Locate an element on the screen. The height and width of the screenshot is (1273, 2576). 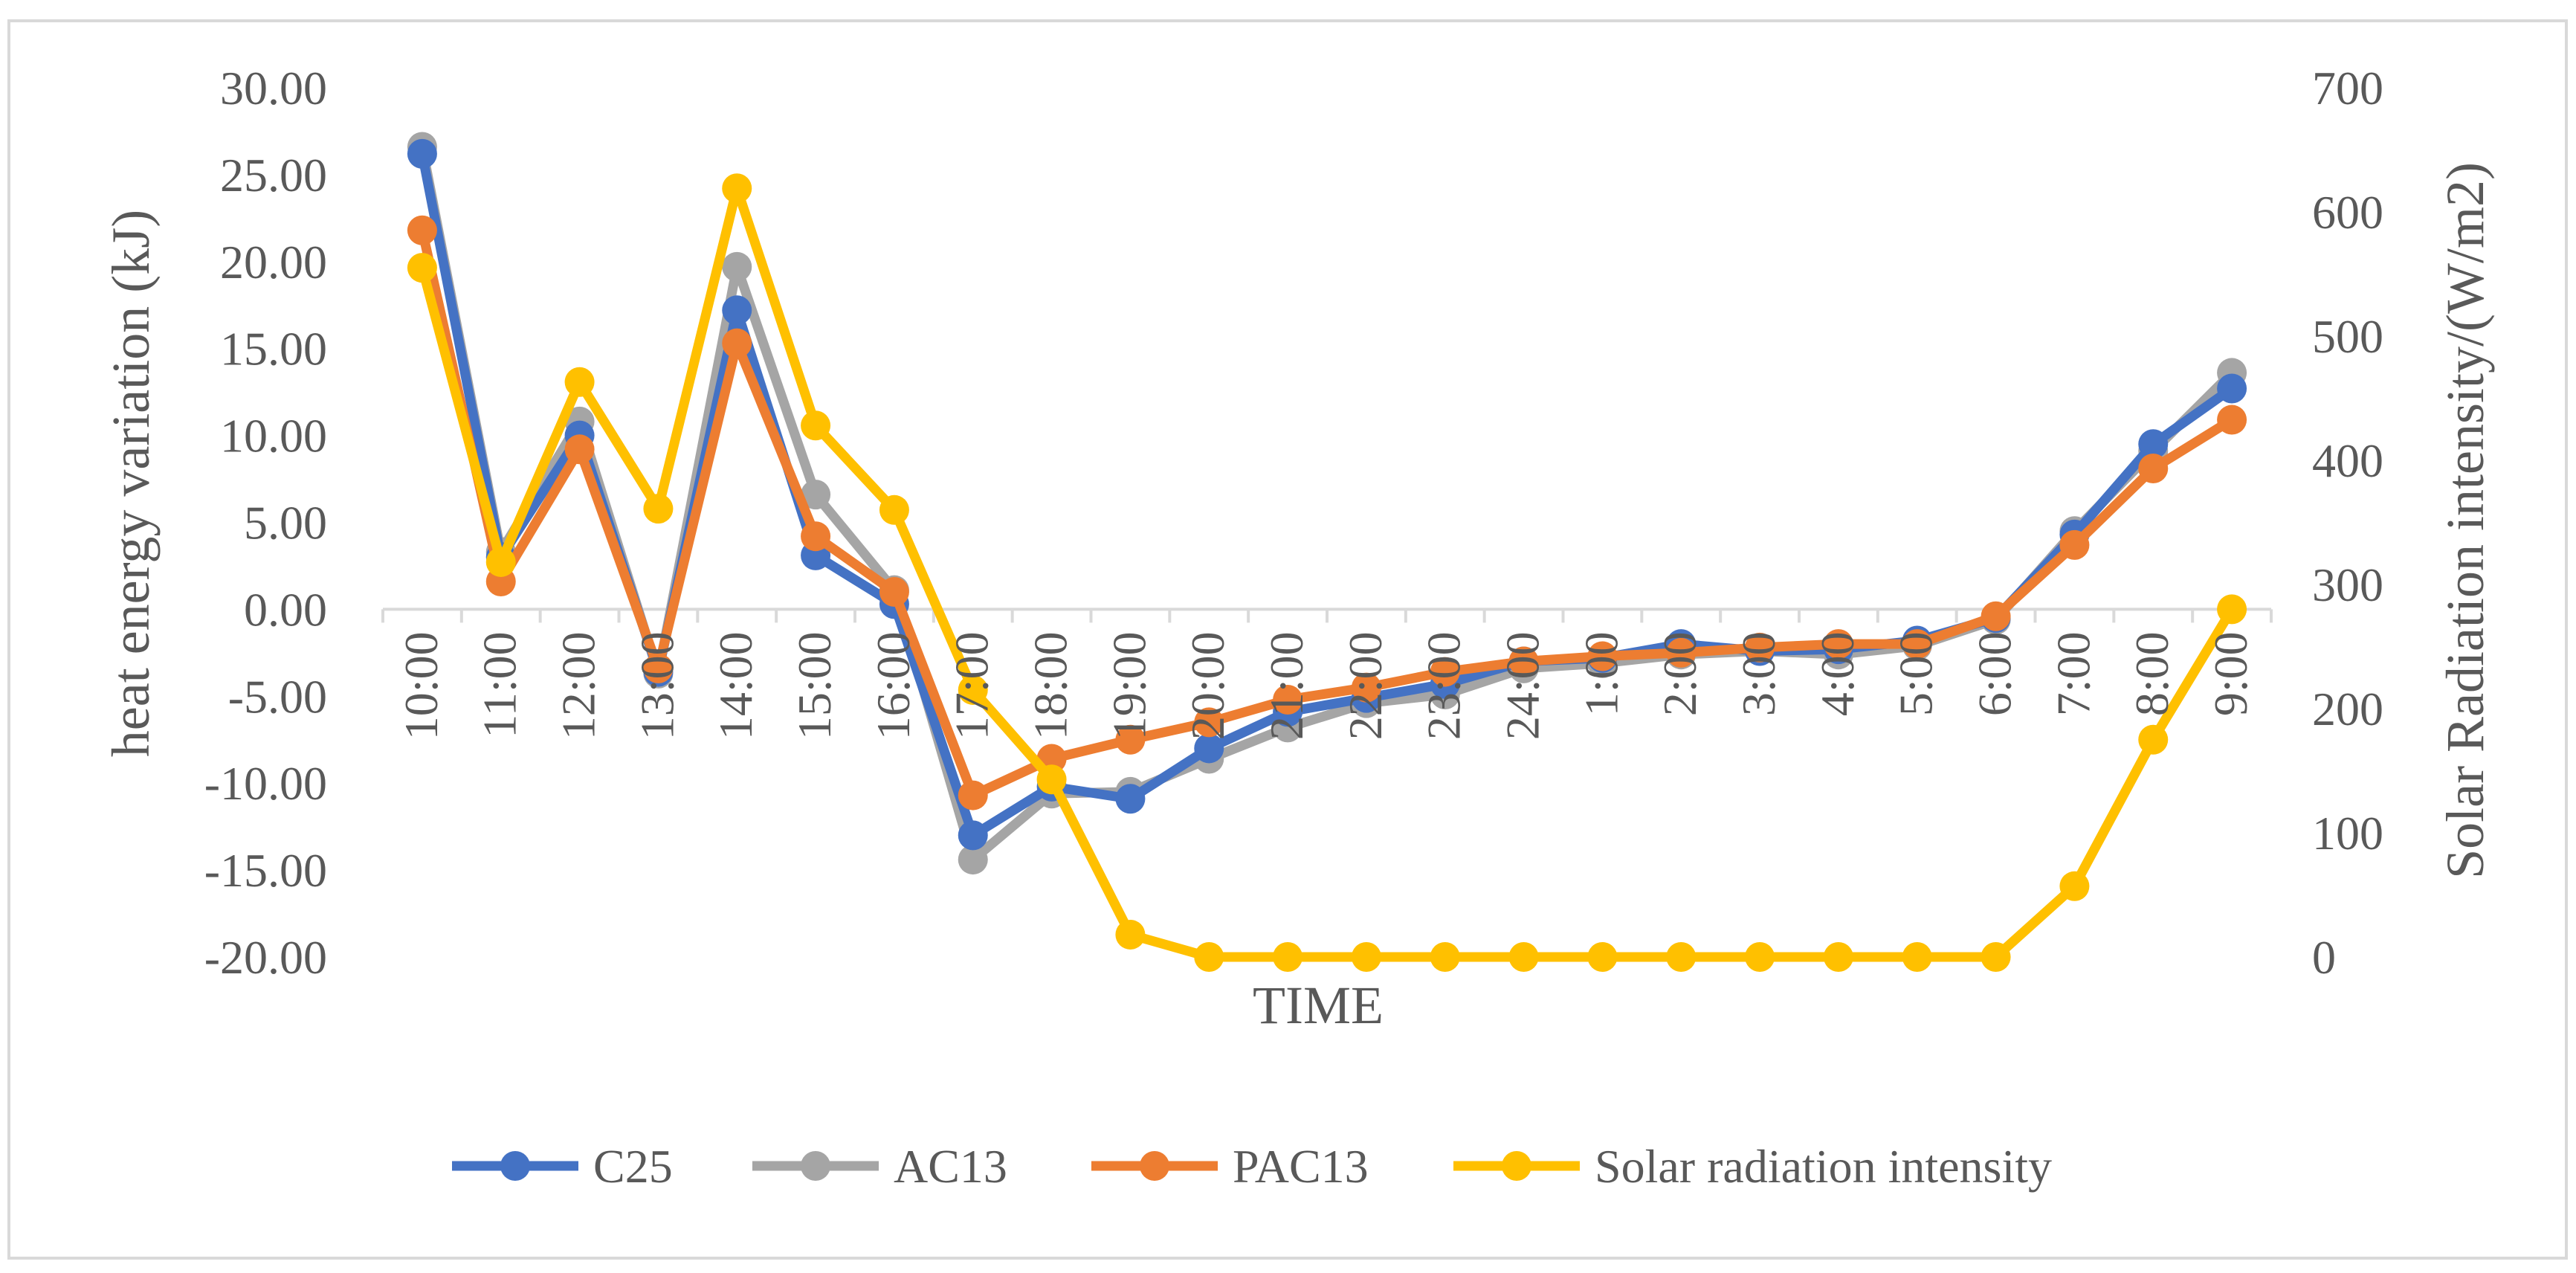
legend-item-solar-radiation-intensity: Solar radiation intensity is located at coordinates (1752, 1166).